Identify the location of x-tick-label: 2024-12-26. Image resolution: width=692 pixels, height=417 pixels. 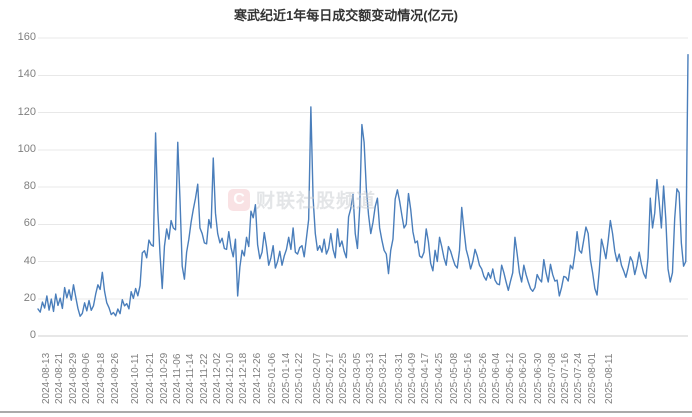
(257, 378).